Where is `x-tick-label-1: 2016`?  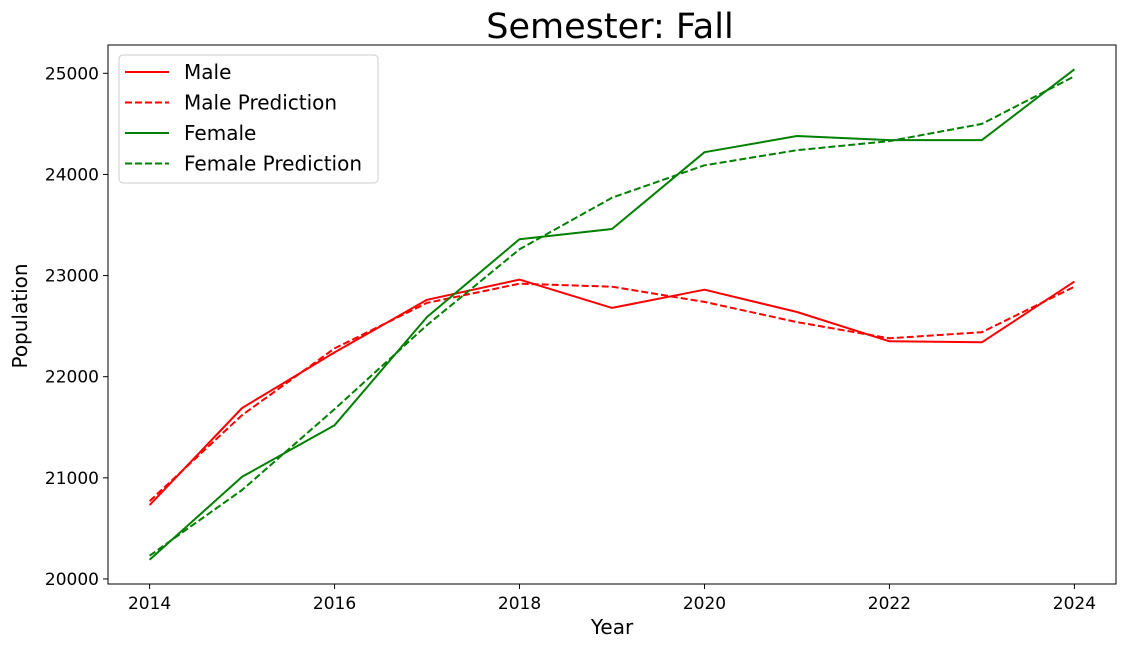 x-tick-label-1: 2016 is located at coordinates (334, 604).